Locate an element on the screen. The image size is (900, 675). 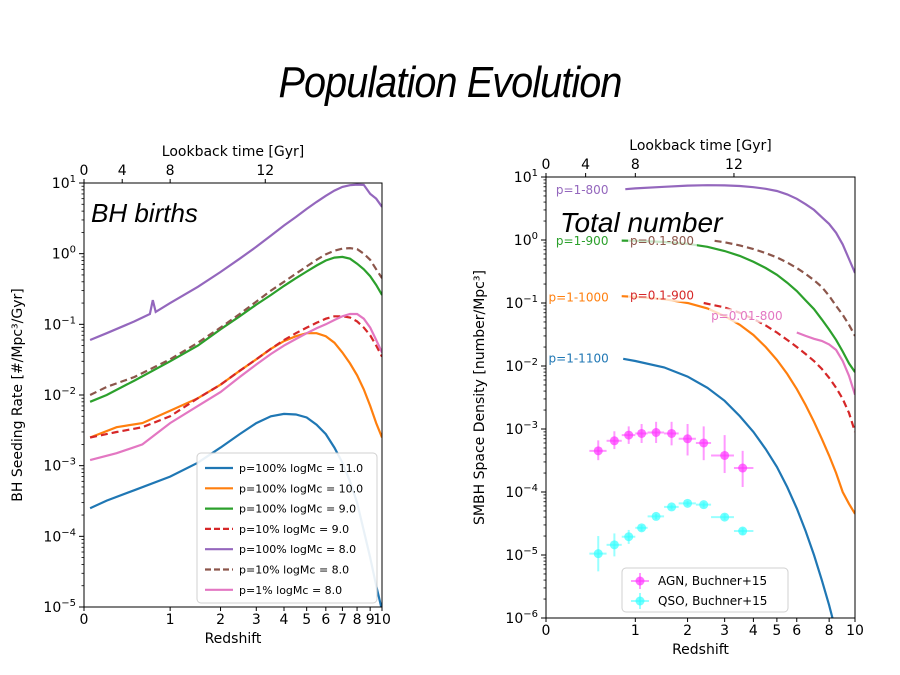
legend-label-5: p=10% logMc = 8.0 is located at coordinates (294, 570).